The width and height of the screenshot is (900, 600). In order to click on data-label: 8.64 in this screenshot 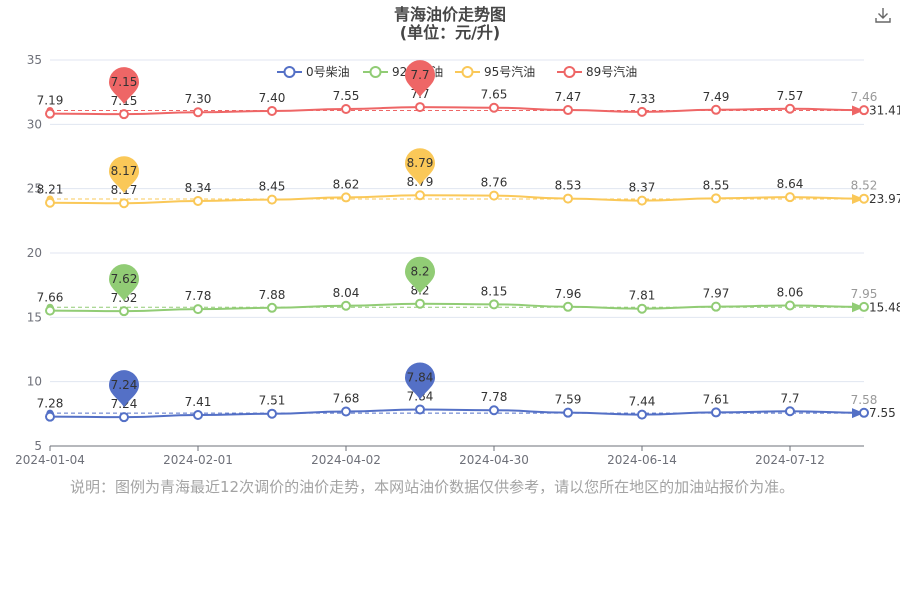, I will do `click(790, 184)`.